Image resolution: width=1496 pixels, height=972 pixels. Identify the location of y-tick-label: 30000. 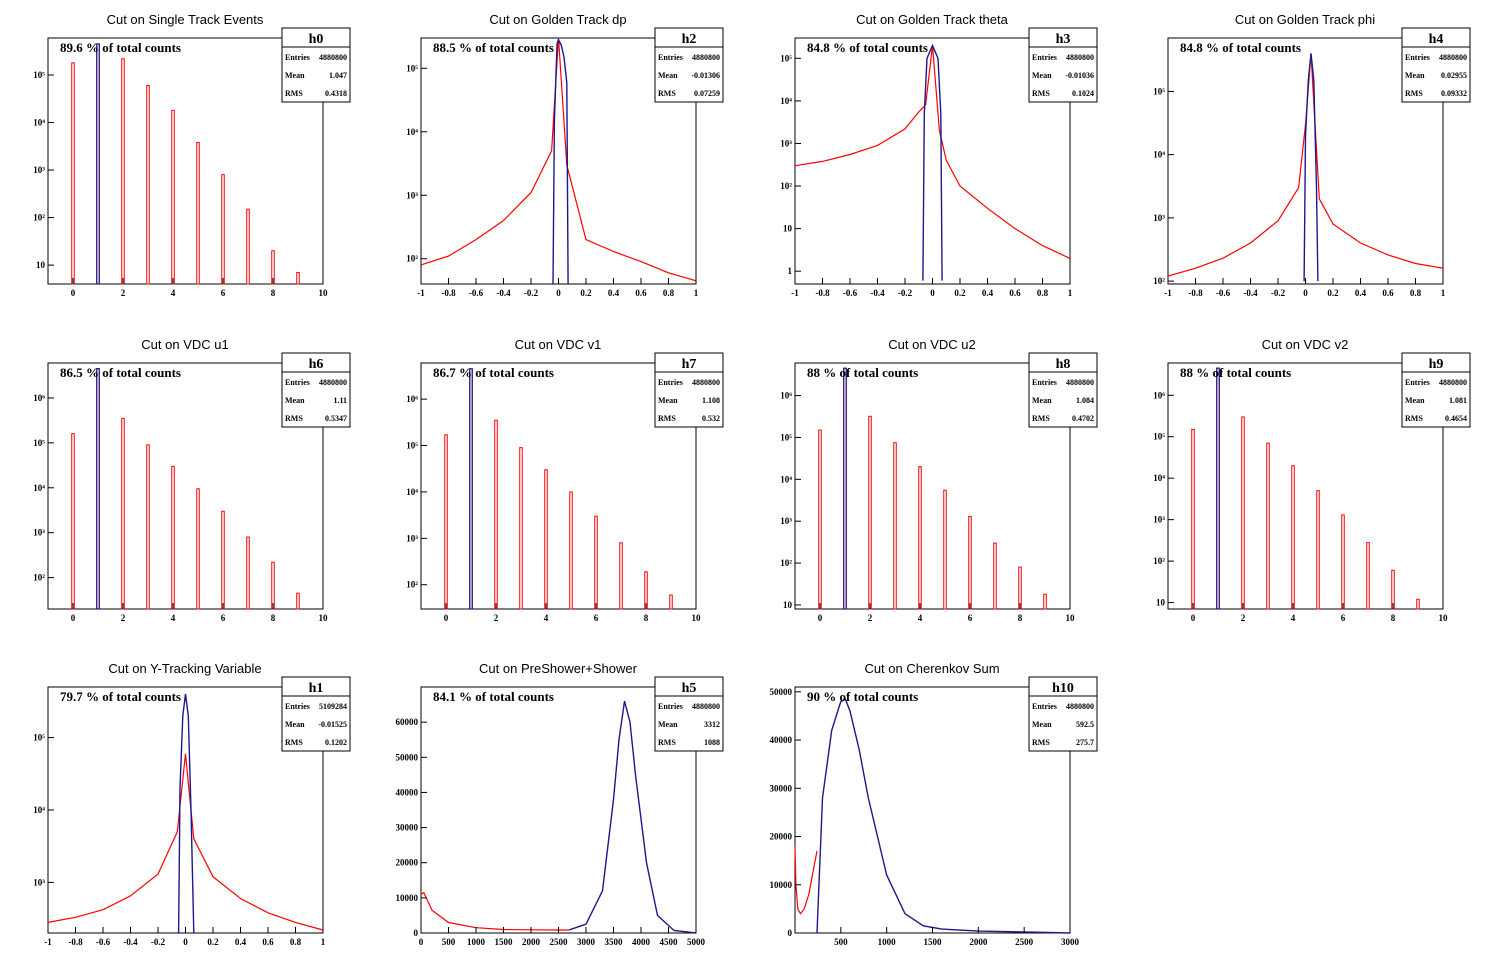
(781, 788).